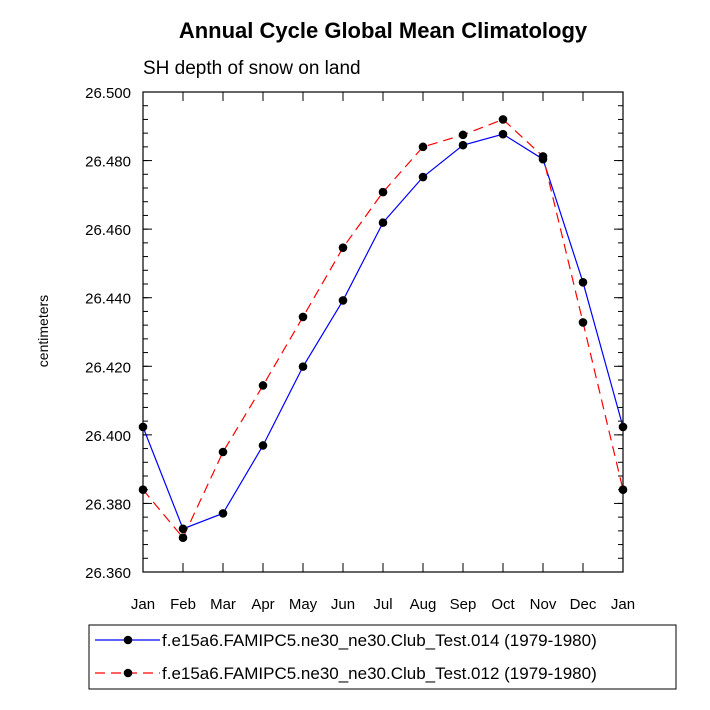 The height and width of the screenshot is (710, 710). I want to click on y-tick-label: 26.360, so click(108, 573).